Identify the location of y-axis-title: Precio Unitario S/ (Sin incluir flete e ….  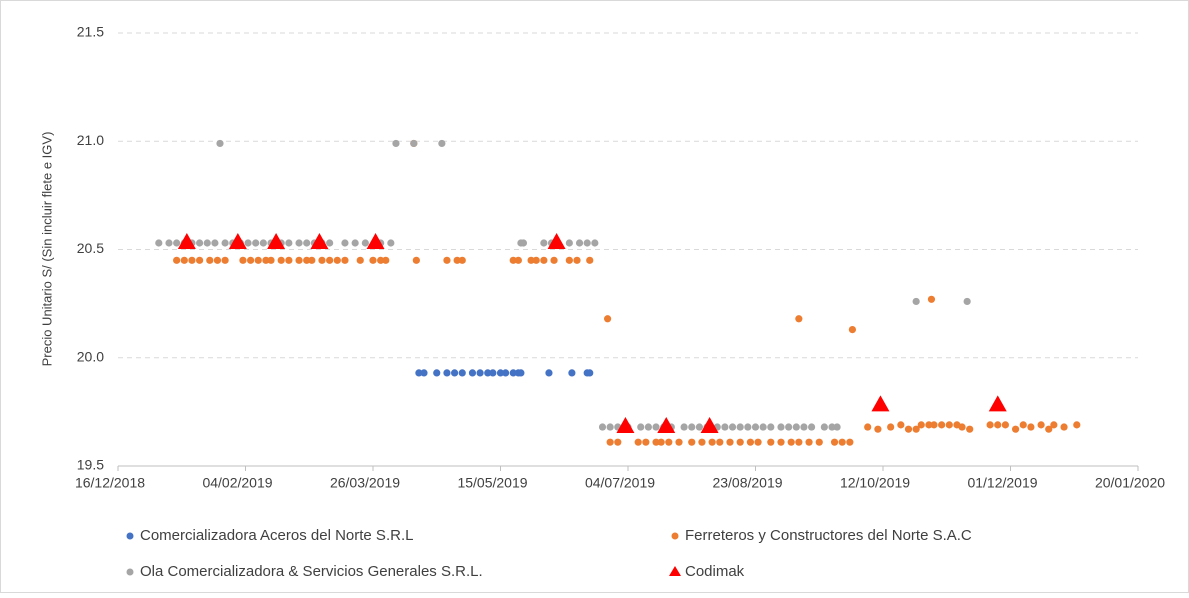
(46, 249).